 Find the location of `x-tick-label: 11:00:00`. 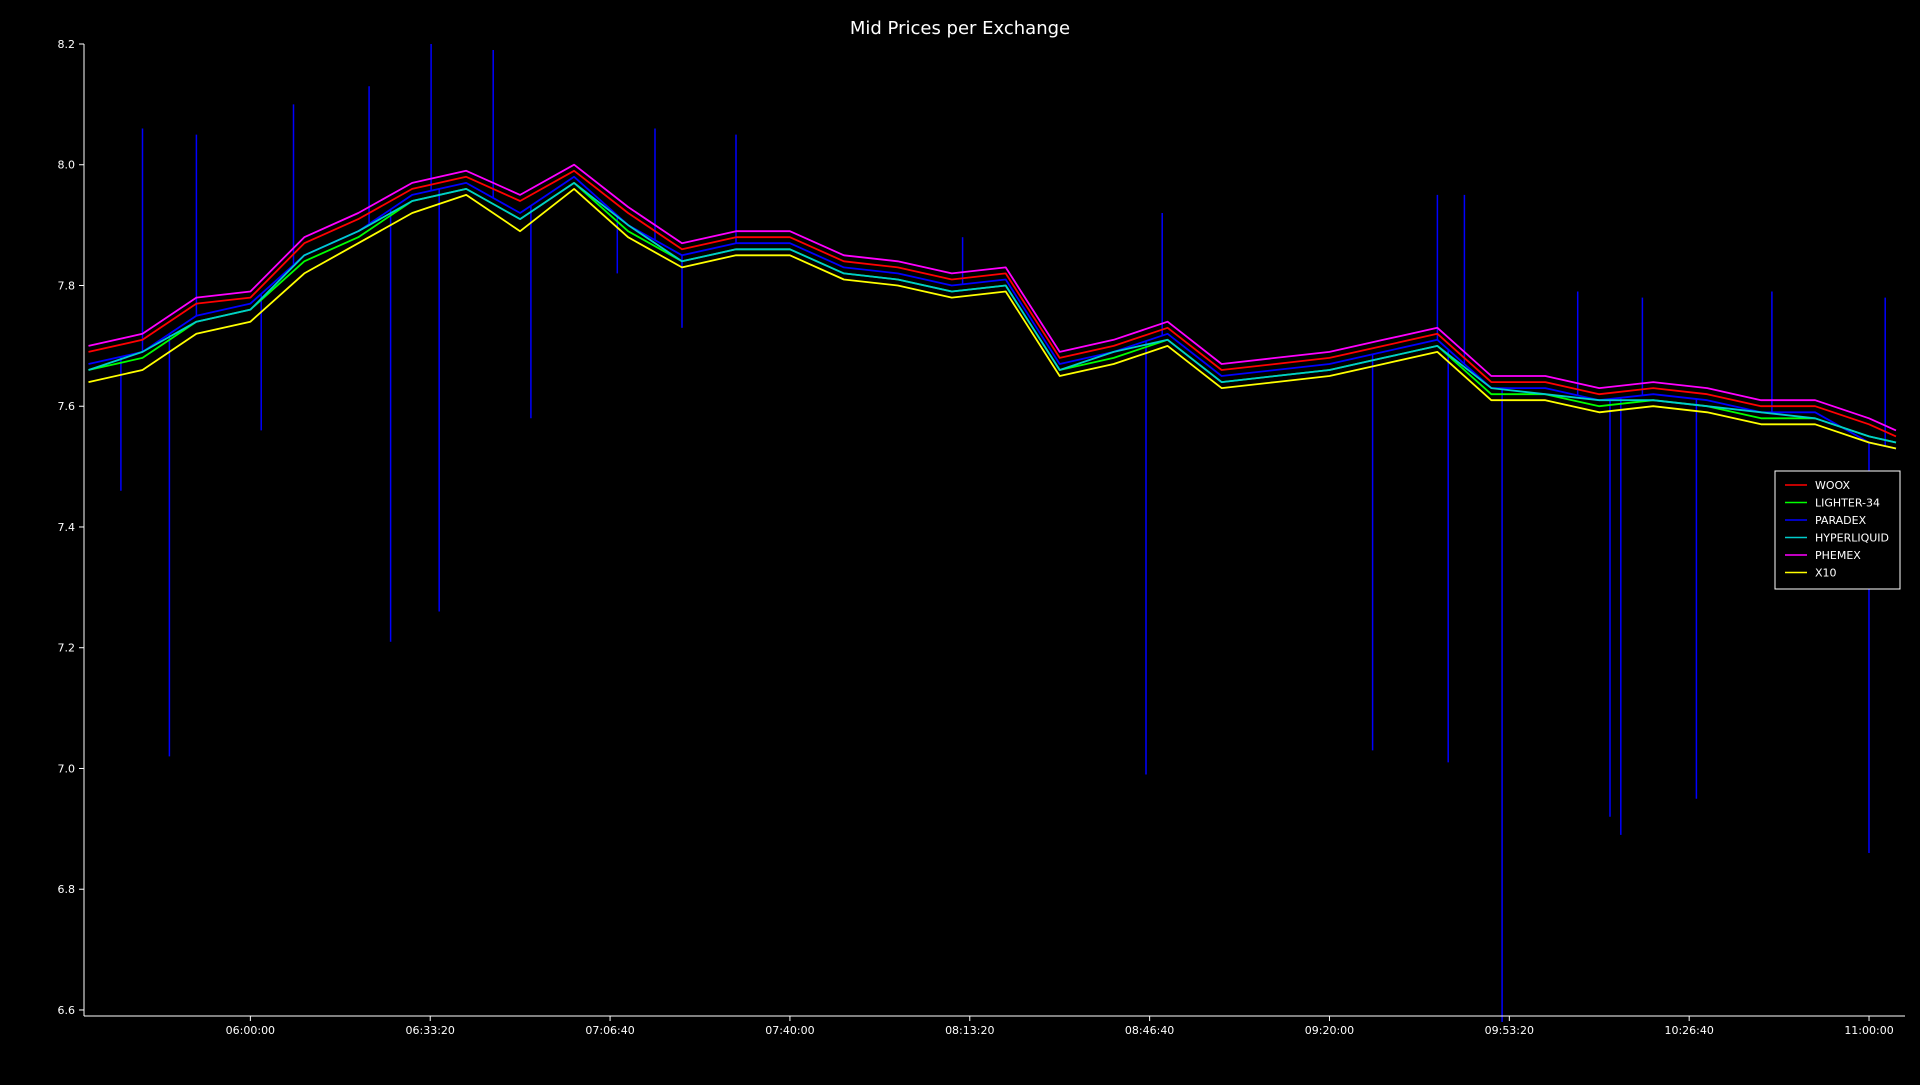

x-tick-label: 11:00:00 is located at coordinates (1868, 1030).